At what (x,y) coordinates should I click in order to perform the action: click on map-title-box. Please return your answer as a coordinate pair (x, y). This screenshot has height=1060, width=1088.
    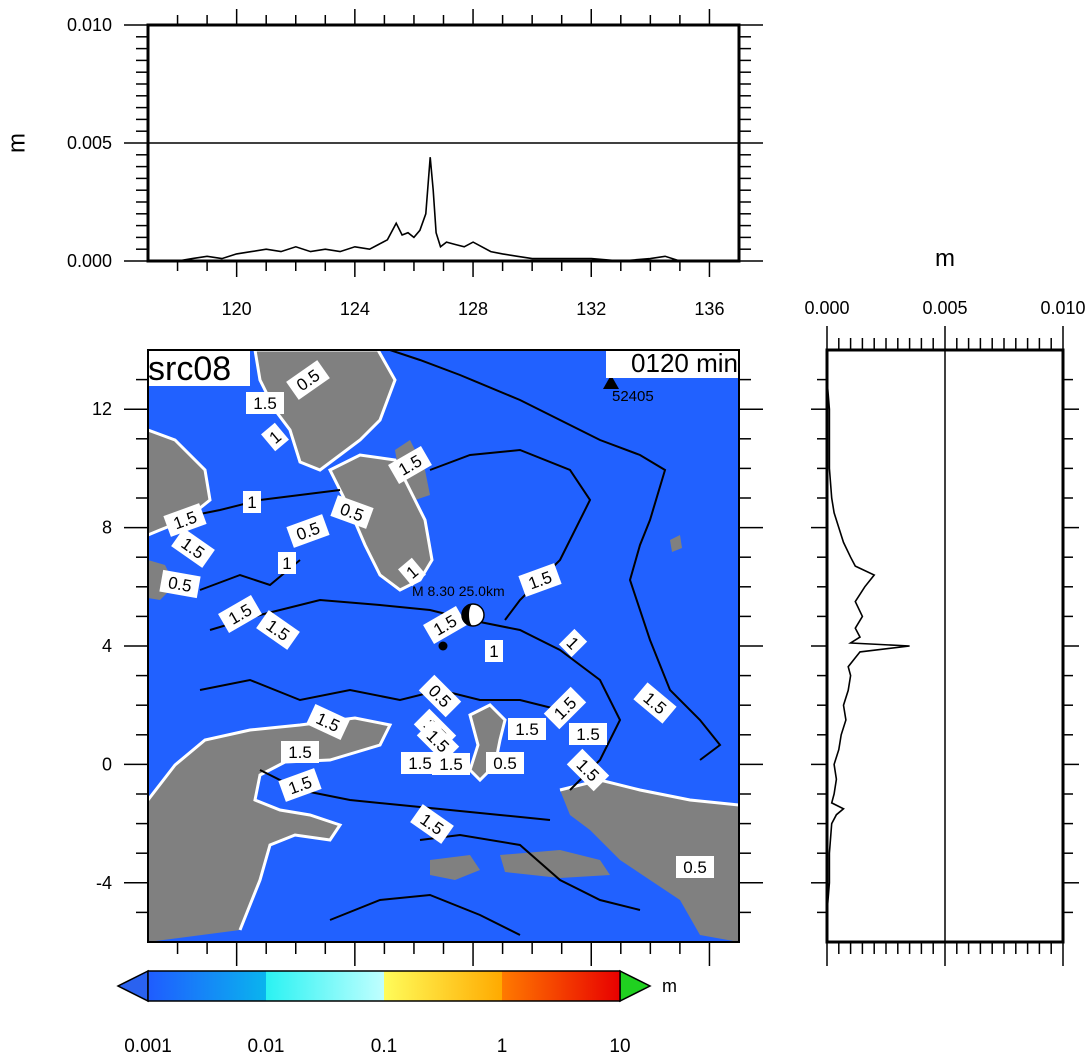
    Looking at the image, I should click on (198, 367).